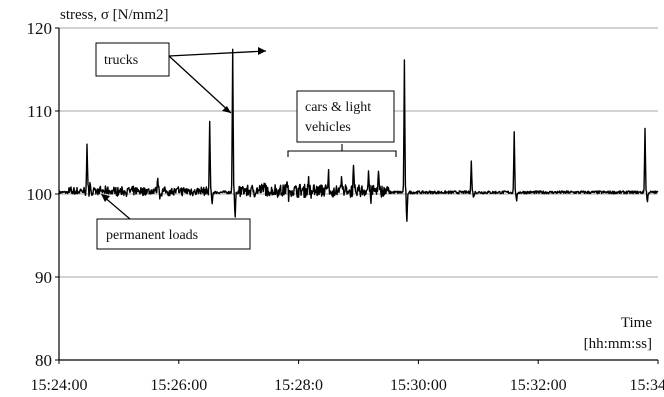 This screenshot has width=664, height=397. Describe the element at coordinates (152, 235) in the screenshot. I see `permanent-loads-label: permanent loads` at that location.